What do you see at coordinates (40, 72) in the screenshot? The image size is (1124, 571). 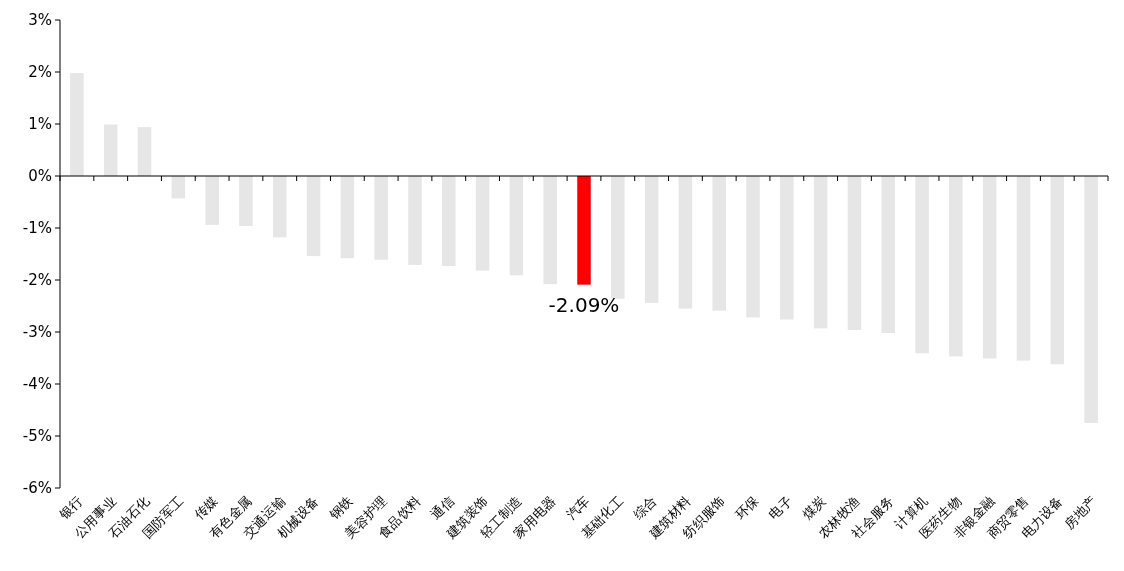 I see `y-tick-label: 2%` at bounding box center [40, 72].